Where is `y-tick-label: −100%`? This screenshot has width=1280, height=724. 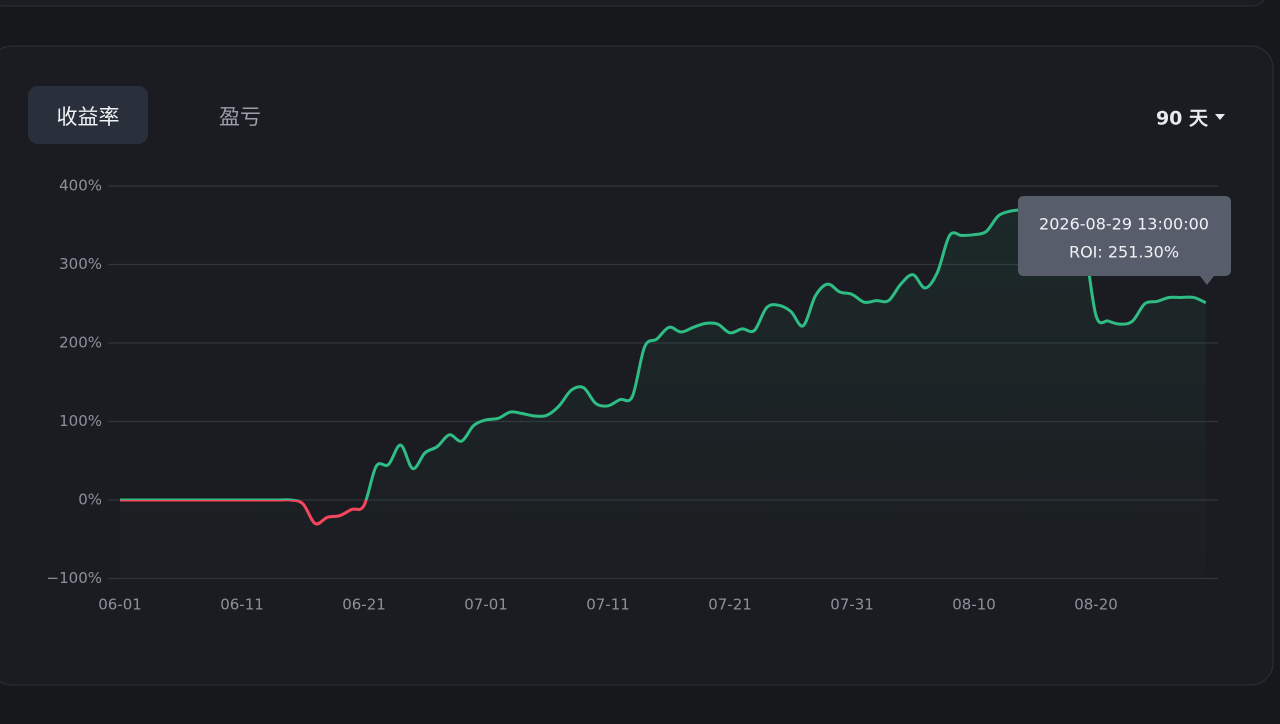 y-tick-label: −100% is located at coordinates (74, 578).